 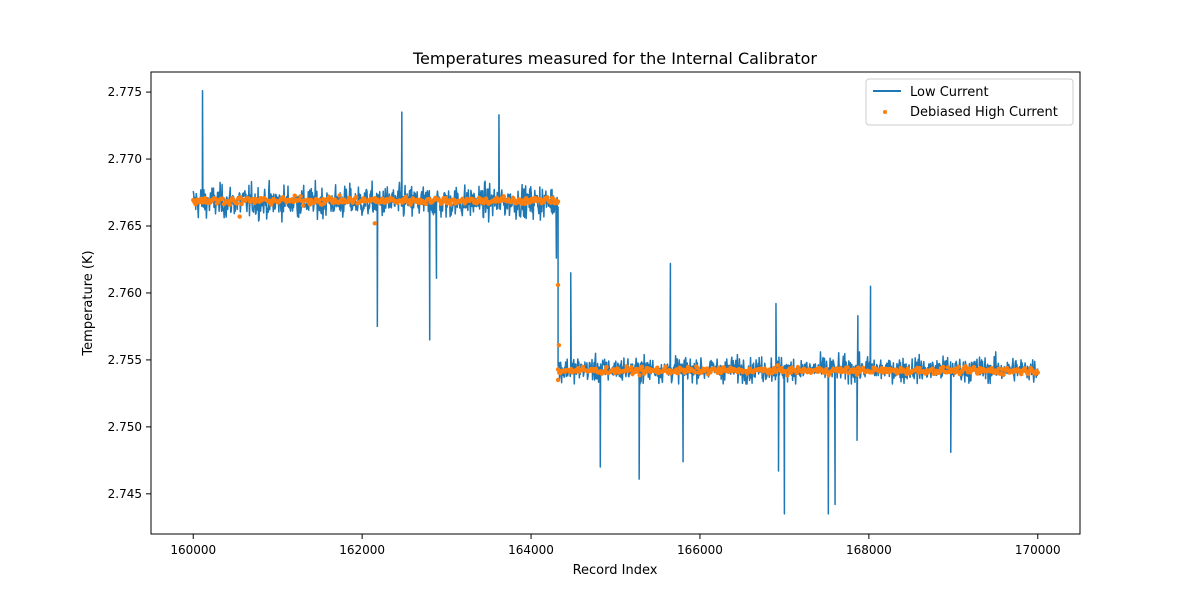 I want to click on x-axis: 160000 162000 164000 166000 168000 170000, so click(x=615, y=545).